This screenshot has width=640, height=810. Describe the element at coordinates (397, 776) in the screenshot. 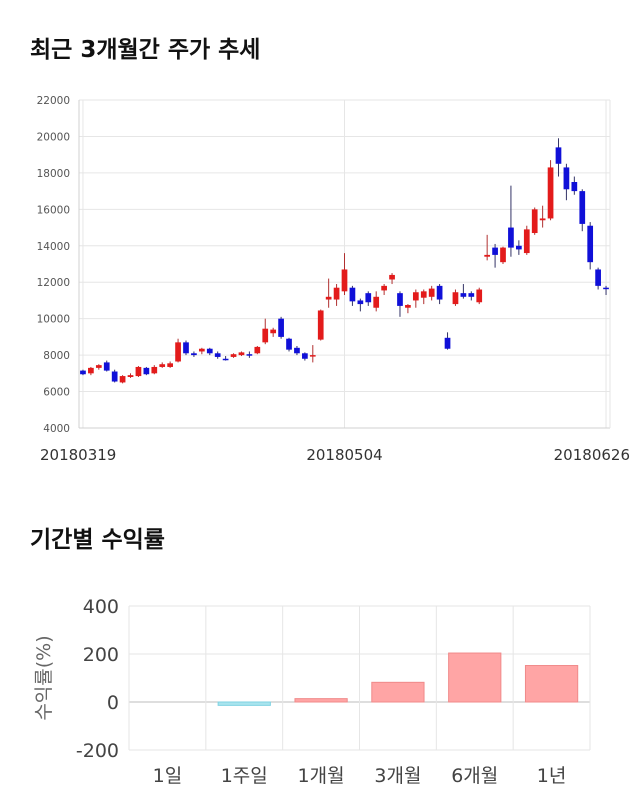

I see `category-label: 3개월` at that location.